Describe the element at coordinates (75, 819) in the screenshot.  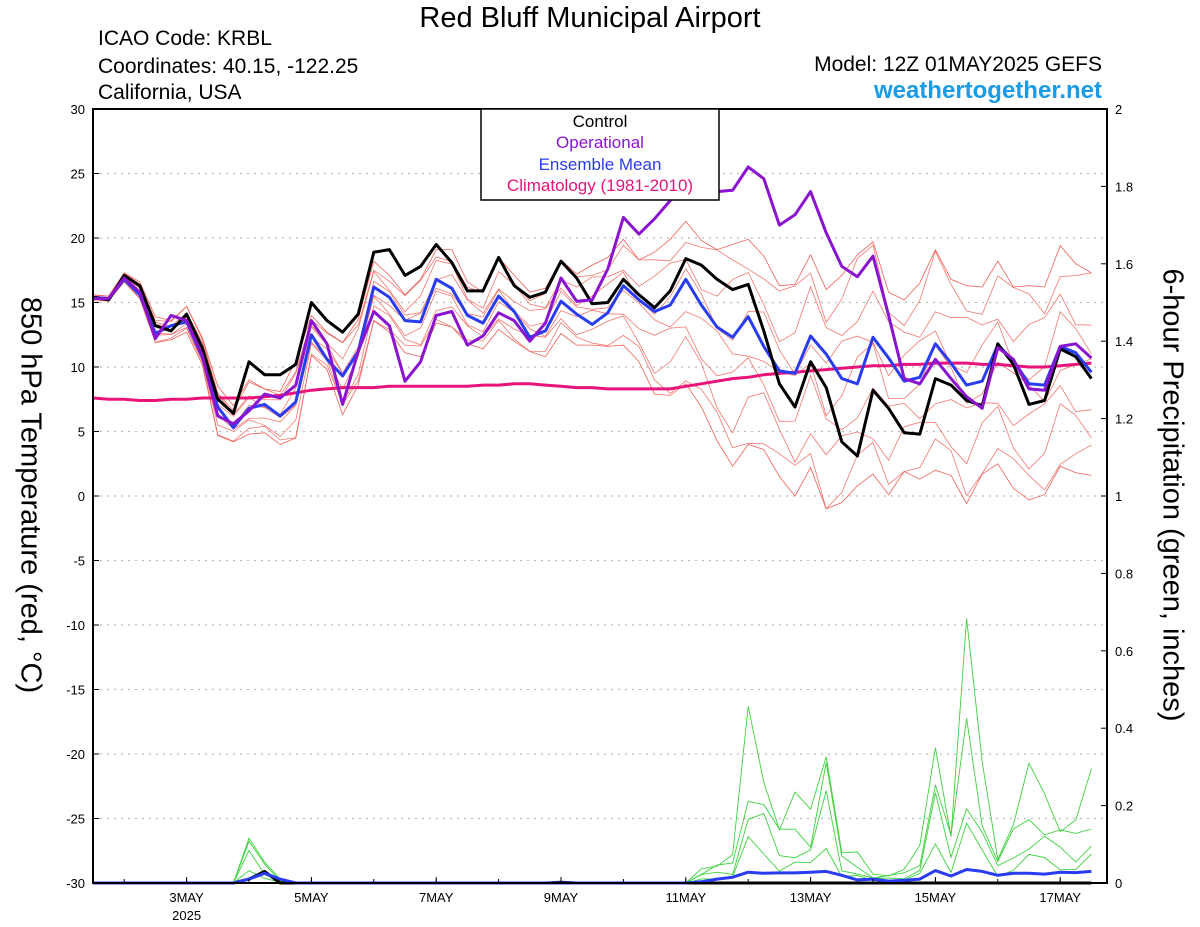
I see `y-tick-label: -25` at that location.